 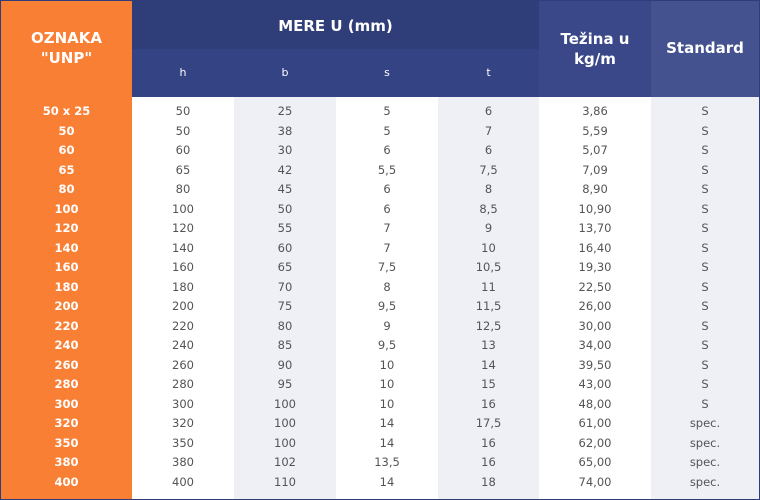 What do you see at coordinates (66, 267) in the screenshot?
I see `row-label: 160` at bounding box center [66, 267].